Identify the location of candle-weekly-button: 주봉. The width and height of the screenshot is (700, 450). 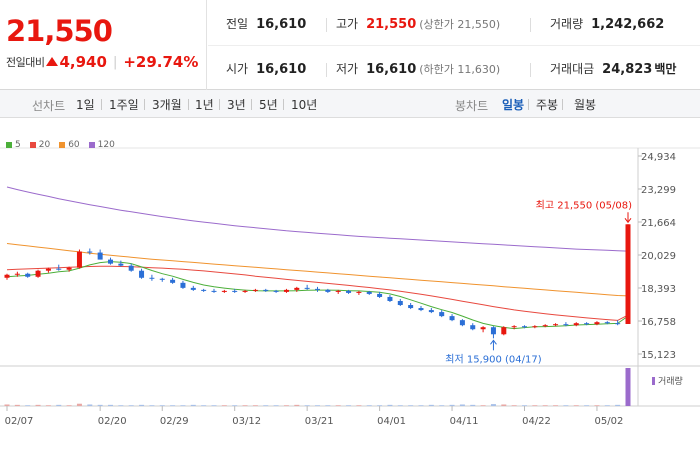
(547, 105).